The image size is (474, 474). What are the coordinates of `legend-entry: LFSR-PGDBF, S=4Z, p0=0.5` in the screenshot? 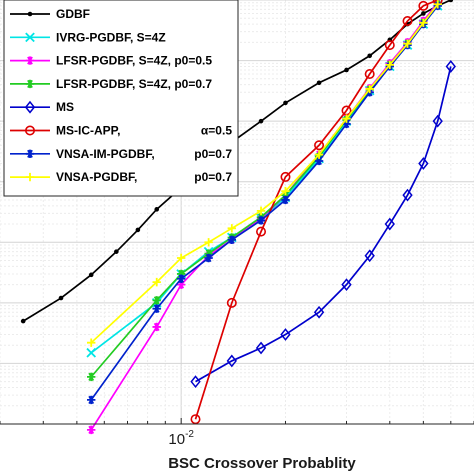 It's located at (111, 61).